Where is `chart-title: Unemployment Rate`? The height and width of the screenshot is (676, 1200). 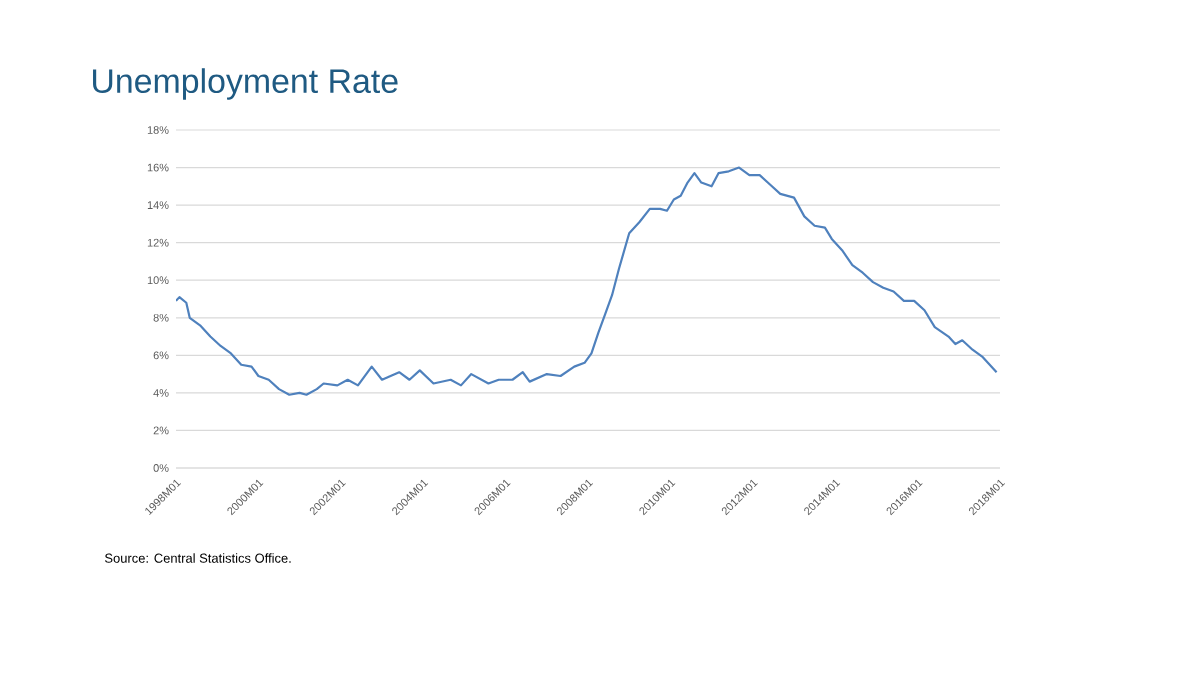 chart-title: Unemployment Rate is located at coordinates (245, 84).